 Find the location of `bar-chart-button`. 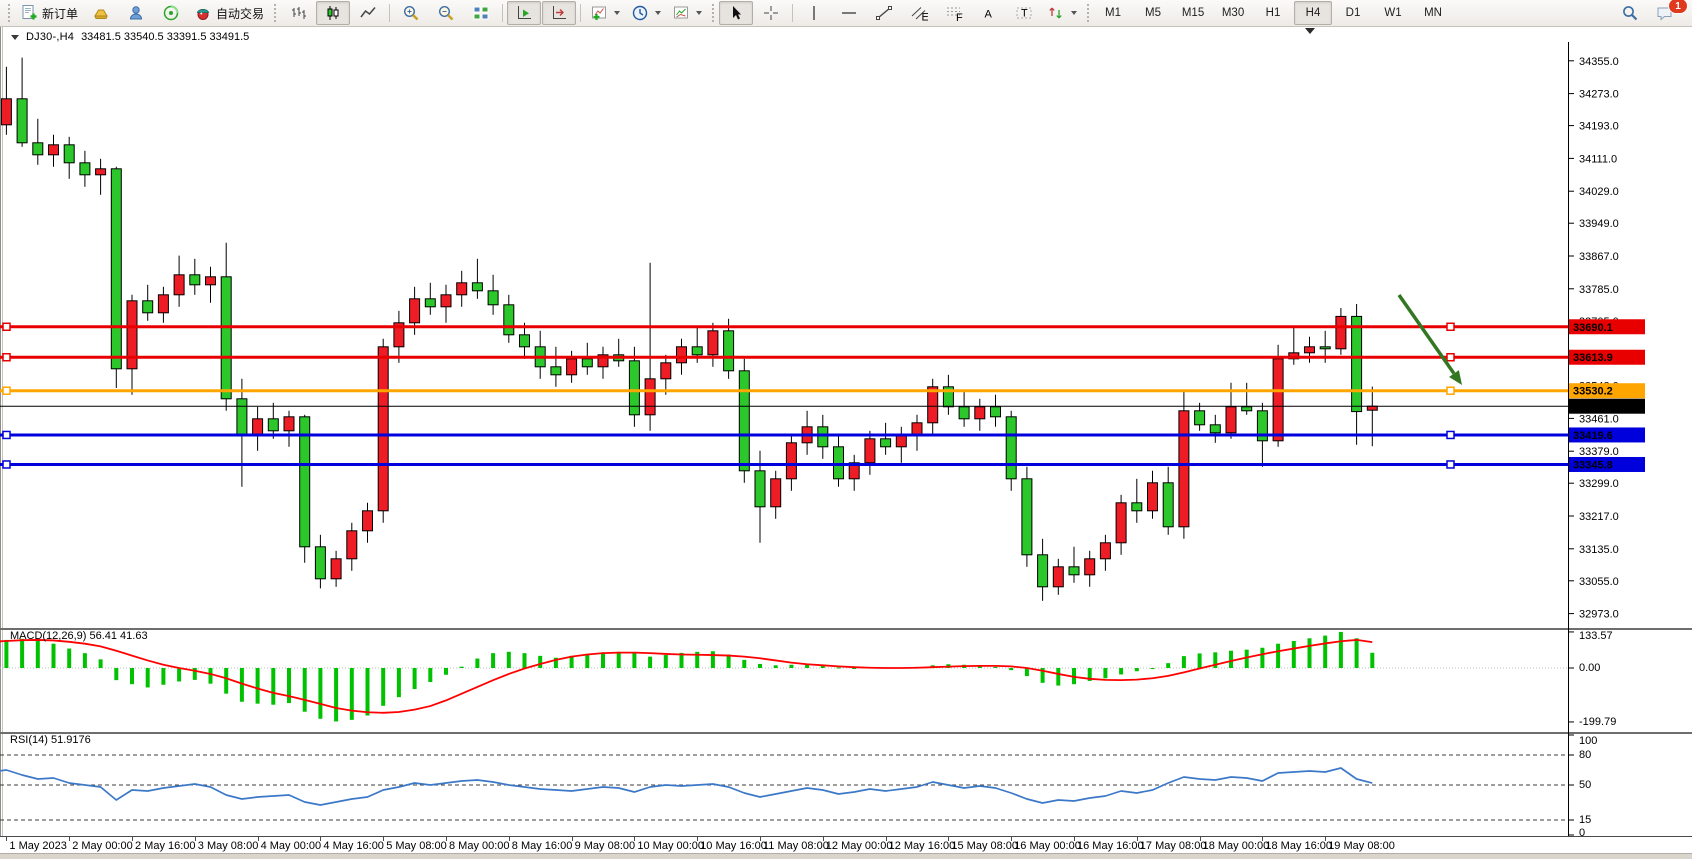

bar-chart-button is located at coordinates (298, 13).